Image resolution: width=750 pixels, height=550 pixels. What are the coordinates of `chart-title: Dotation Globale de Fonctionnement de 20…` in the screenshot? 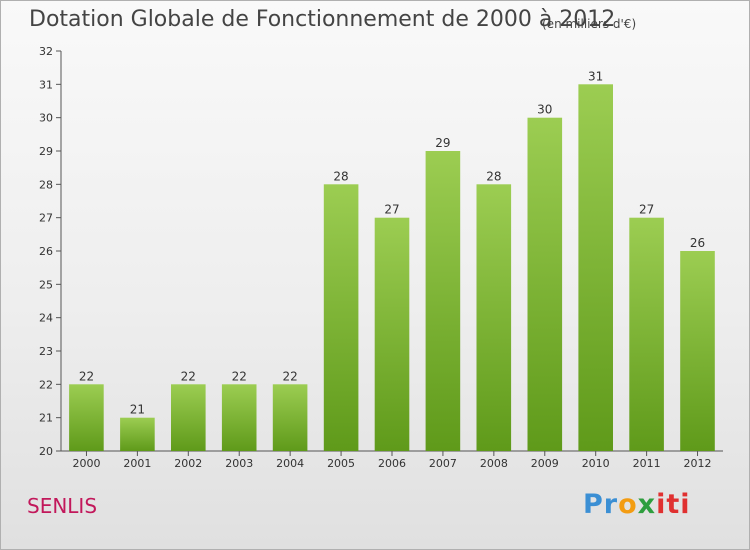 It's located at (322, 19).